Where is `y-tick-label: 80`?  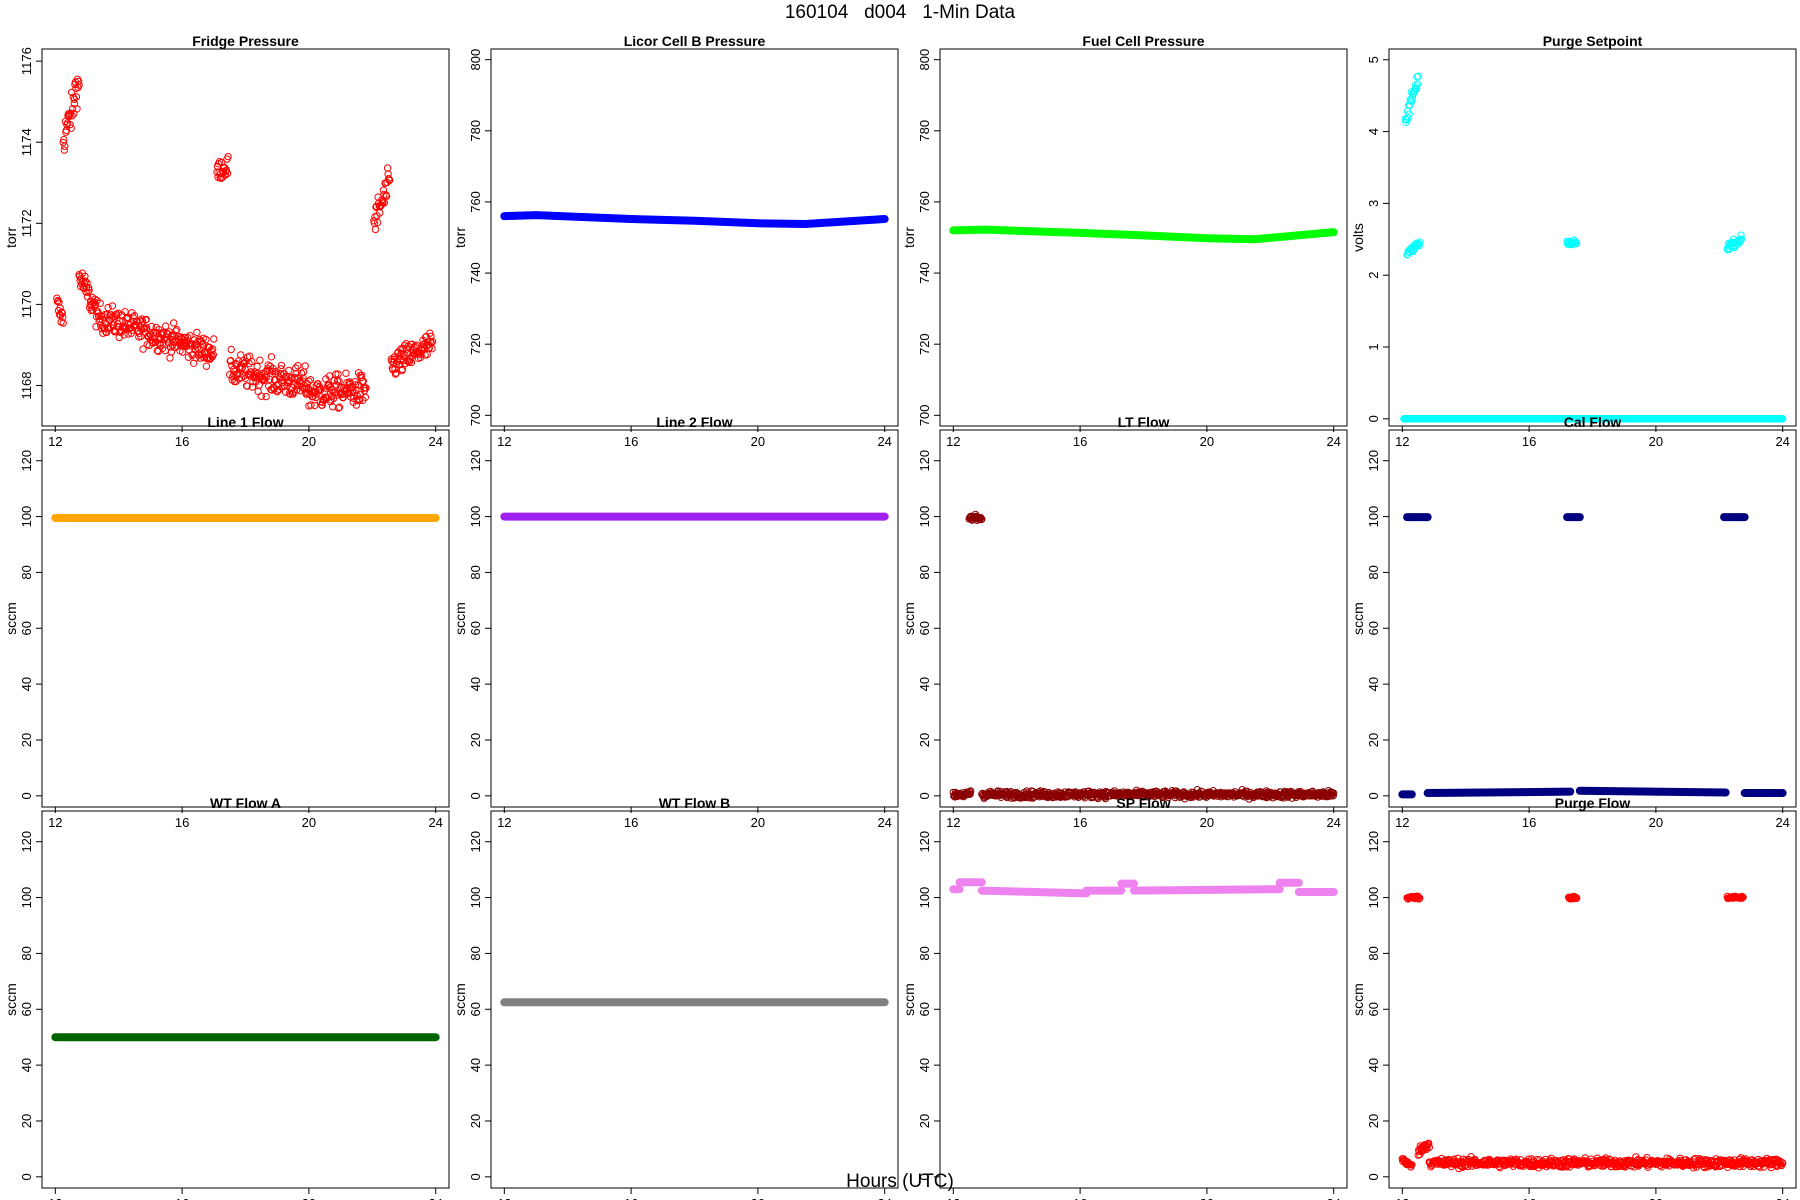 y-tick-label: 80 is located at coordinates (475, 953).